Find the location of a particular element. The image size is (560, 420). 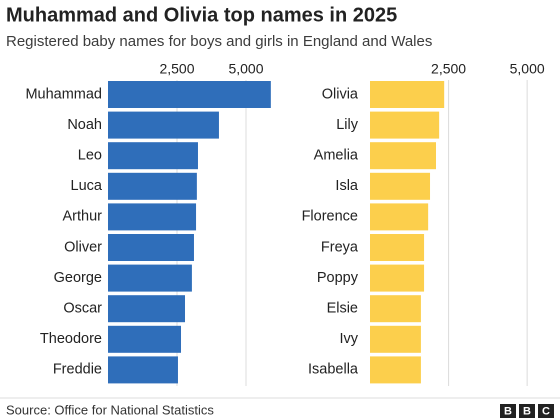

category-label: Amelia is located at coordinates (336, 156).